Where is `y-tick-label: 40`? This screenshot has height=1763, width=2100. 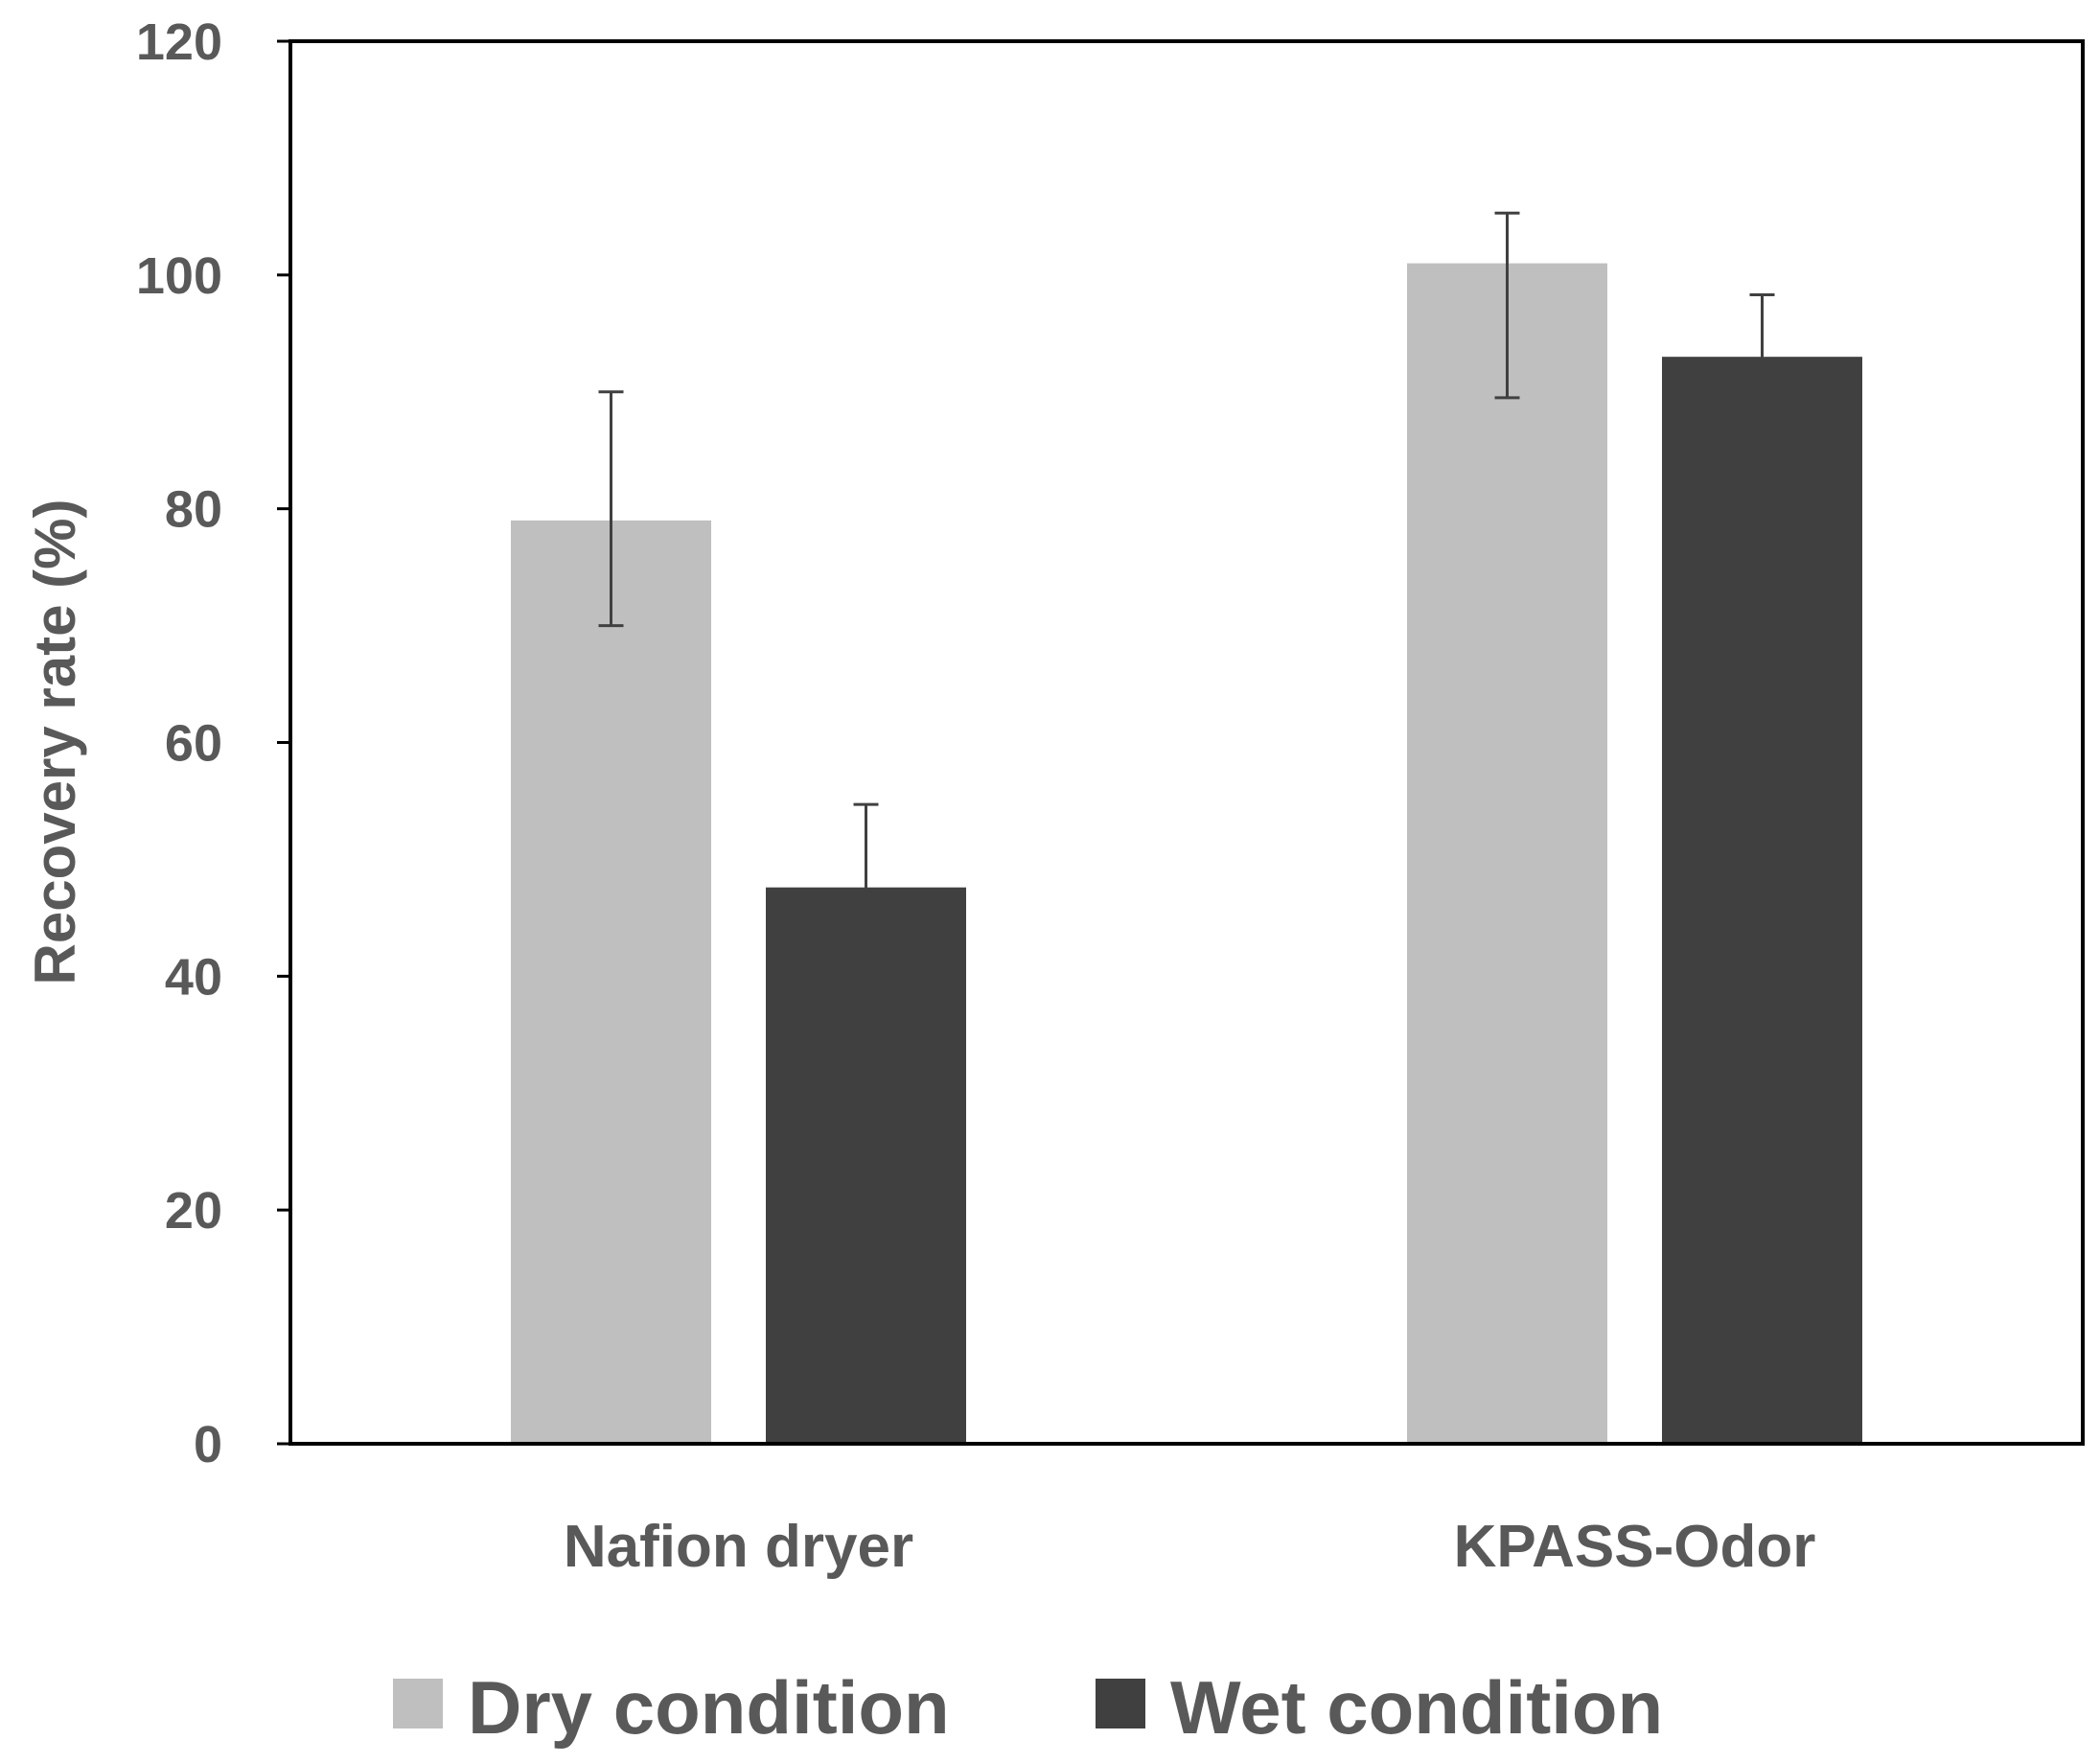 y-tick-label: 40 is located at coordinates (193, 977).